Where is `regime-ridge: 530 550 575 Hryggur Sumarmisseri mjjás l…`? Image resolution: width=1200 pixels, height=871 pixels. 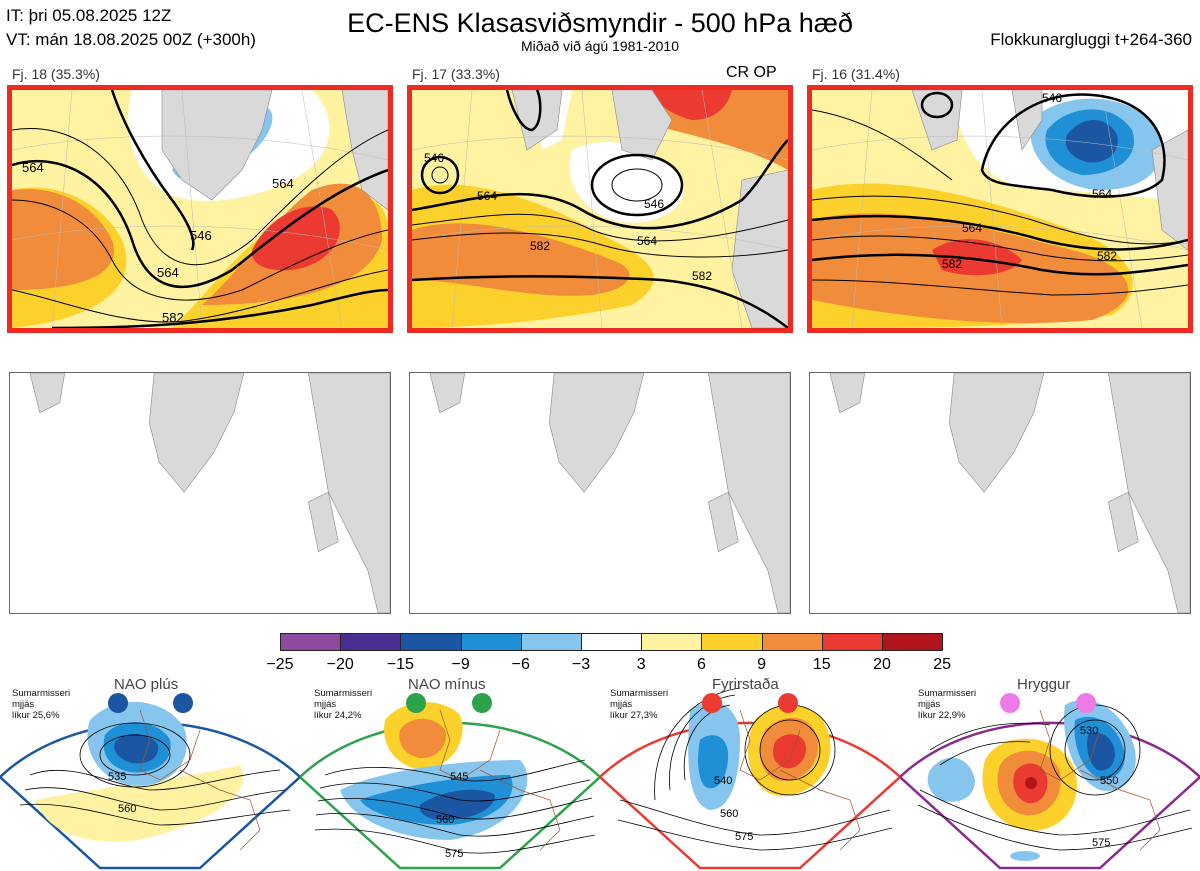 regime-ridge: 530 550 575 Hryggur Sumarmisseri mjjás l… is located at coordinates (1050, 773).